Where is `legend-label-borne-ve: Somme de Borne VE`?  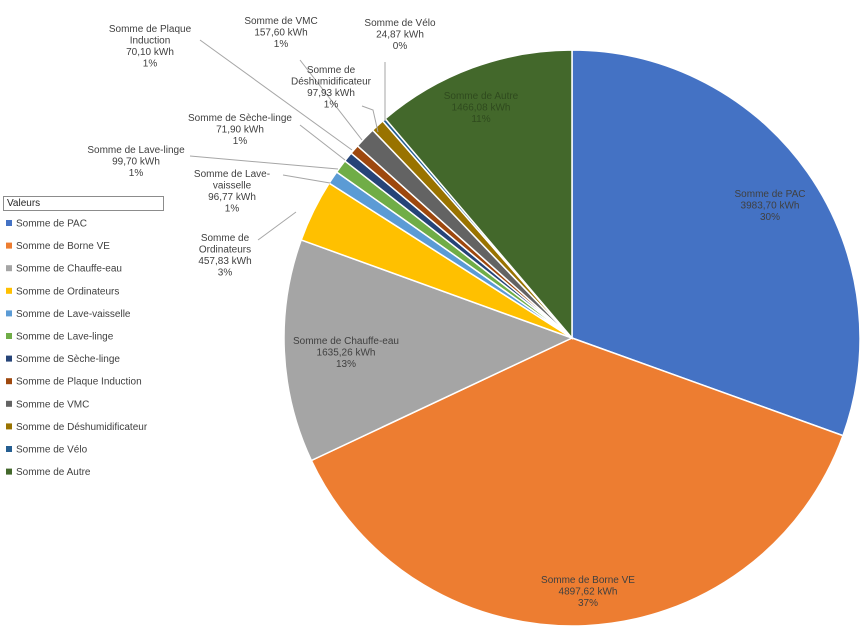 legend-label-borne-ve: Somme de Borne VE is located at coordinates (63, 246).